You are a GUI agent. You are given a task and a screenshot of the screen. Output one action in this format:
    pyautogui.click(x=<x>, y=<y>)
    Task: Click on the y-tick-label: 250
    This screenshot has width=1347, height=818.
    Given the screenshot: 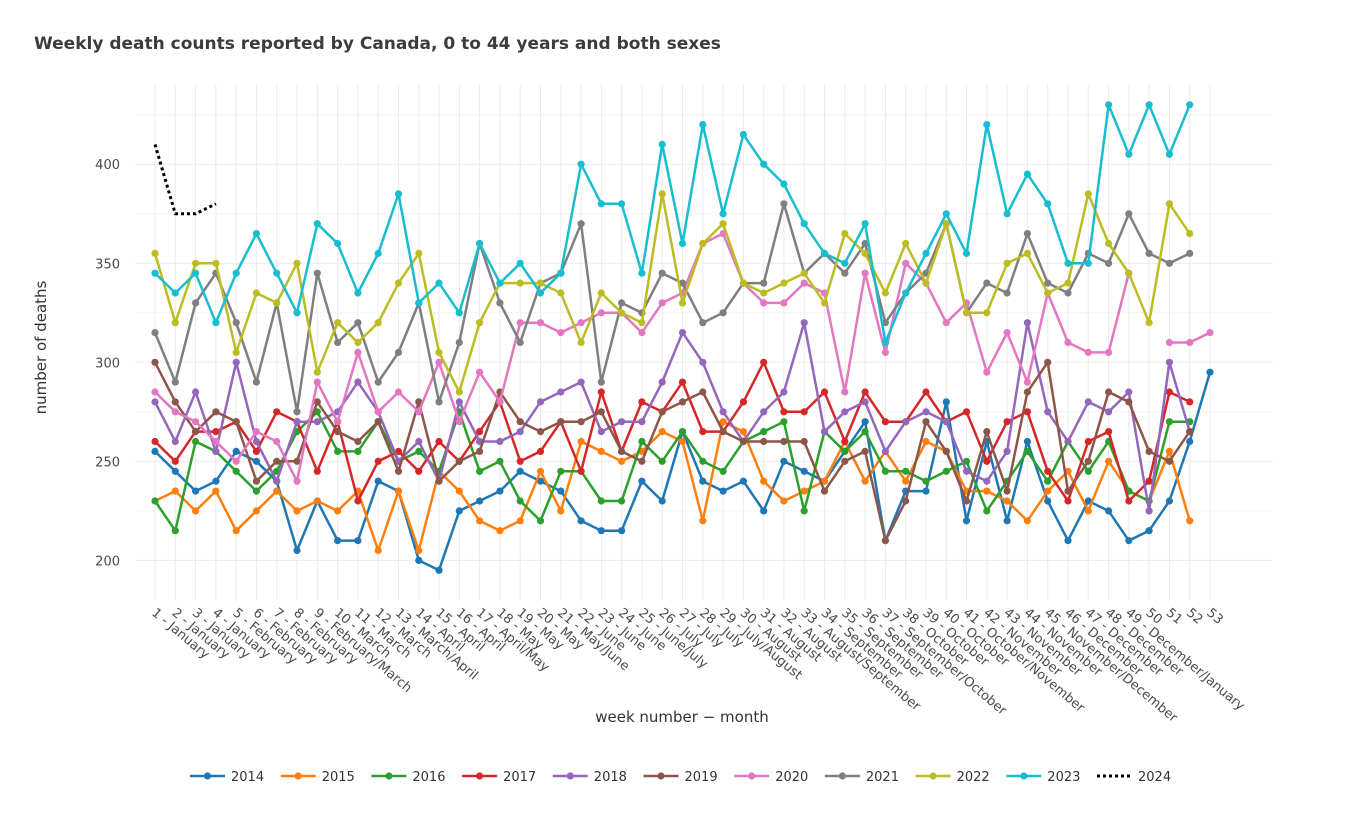 What is the action you would take?
    pyautogui.click(x=107, y=462)
    